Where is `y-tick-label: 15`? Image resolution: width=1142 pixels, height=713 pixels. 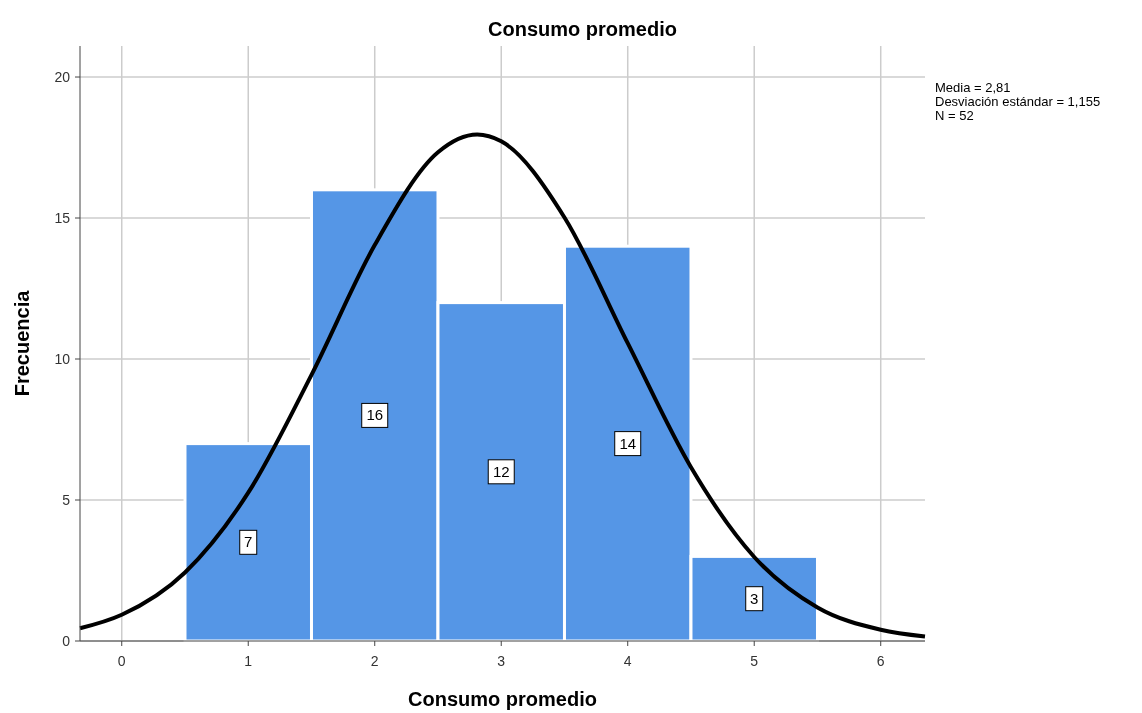
y-tick-label: 15 is located at coordinates (62, 218).